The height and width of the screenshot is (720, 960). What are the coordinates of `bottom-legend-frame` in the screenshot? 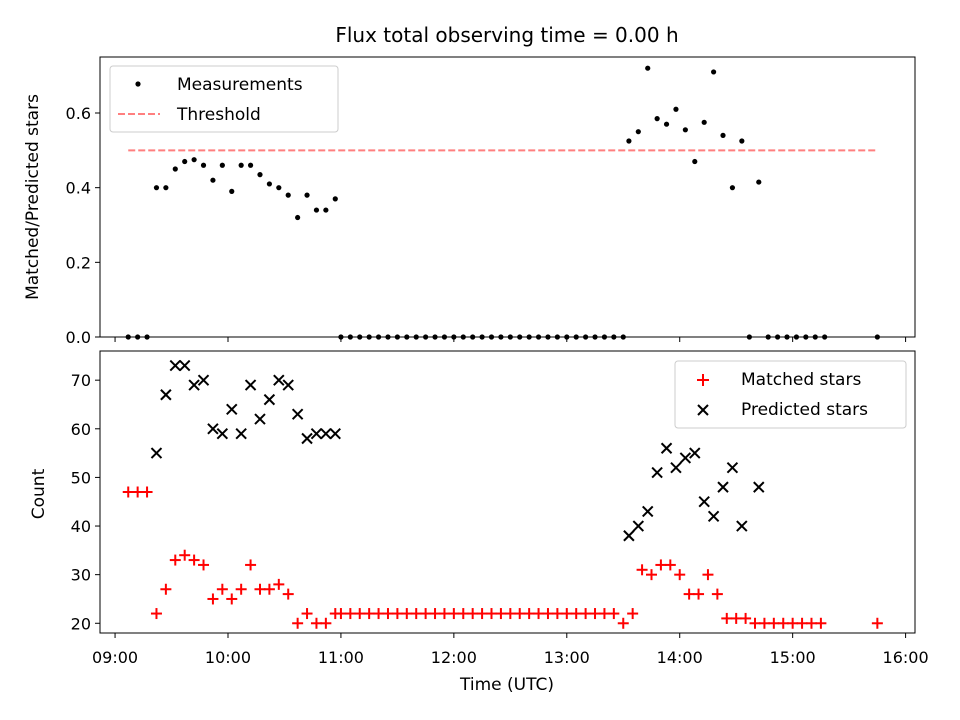 It's located at (790, 394).